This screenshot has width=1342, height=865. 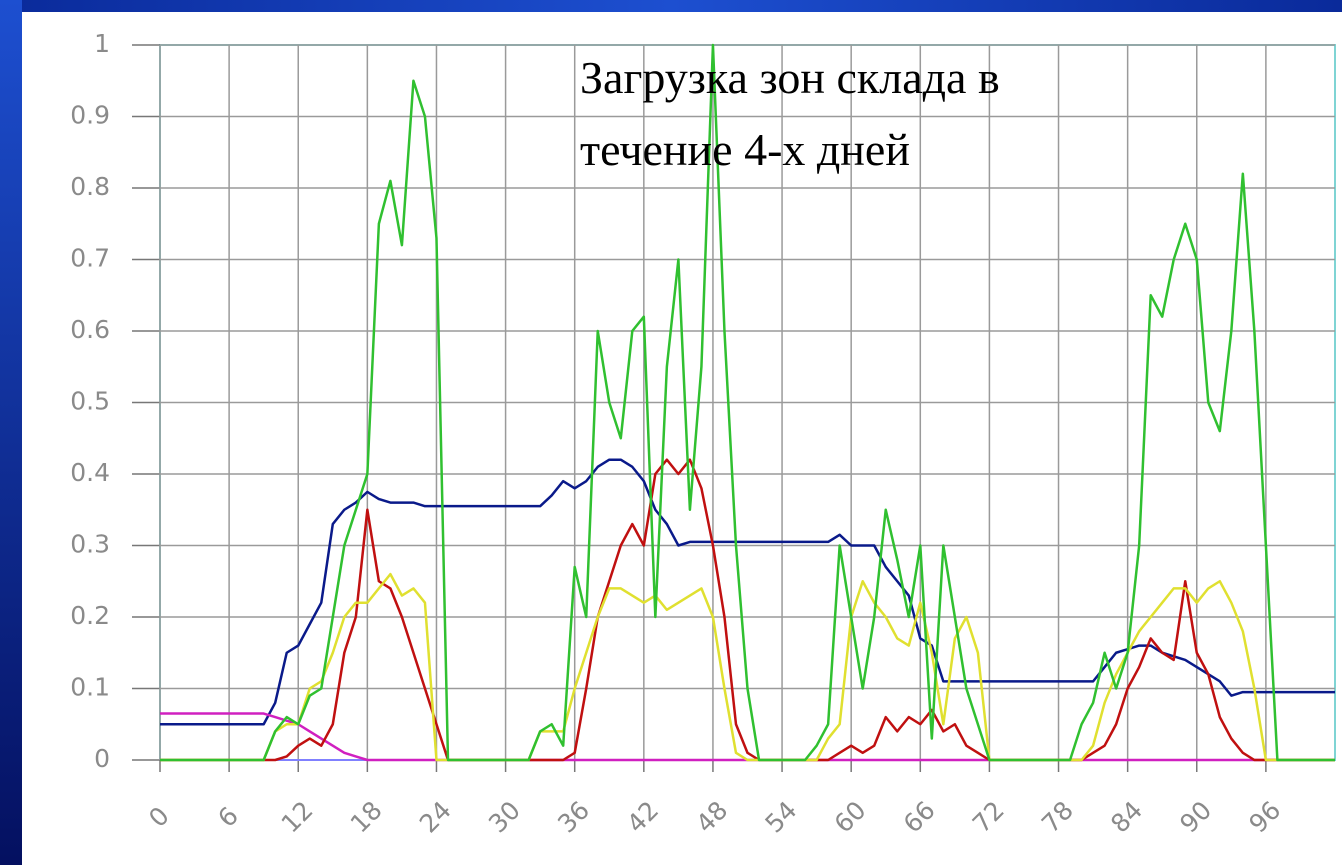 What do you see at coordinates (90, 472) in the screenshot?
I see `y-tick-label: 0.4` at bounding box center [90, 472].